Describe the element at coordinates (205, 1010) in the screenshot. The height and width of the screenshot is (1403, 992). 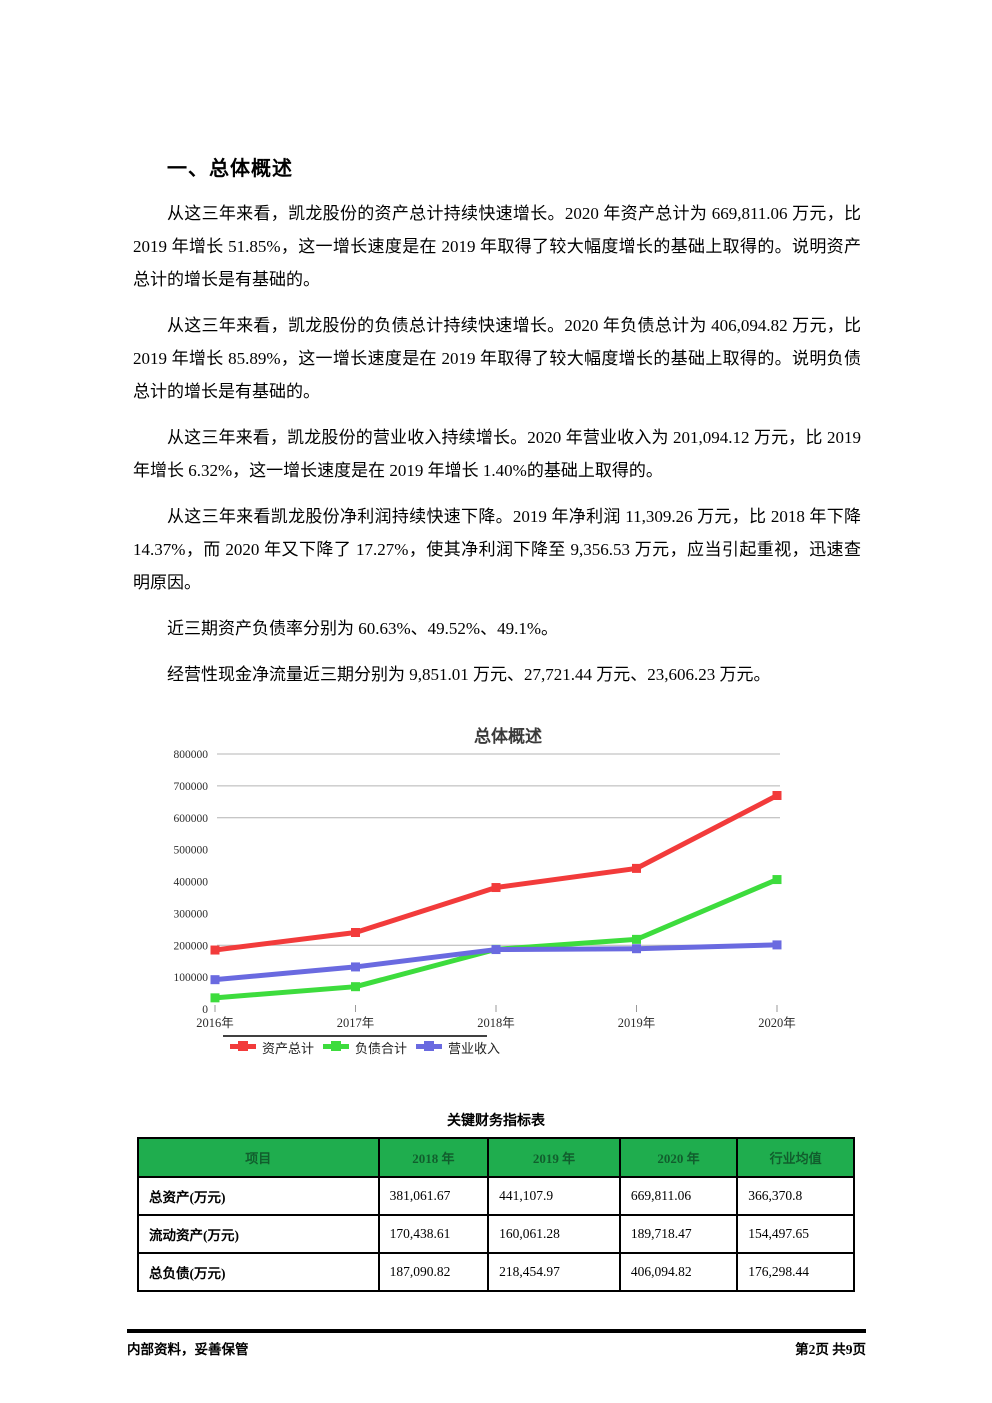
I see `y-tick-label: 0` at that location.